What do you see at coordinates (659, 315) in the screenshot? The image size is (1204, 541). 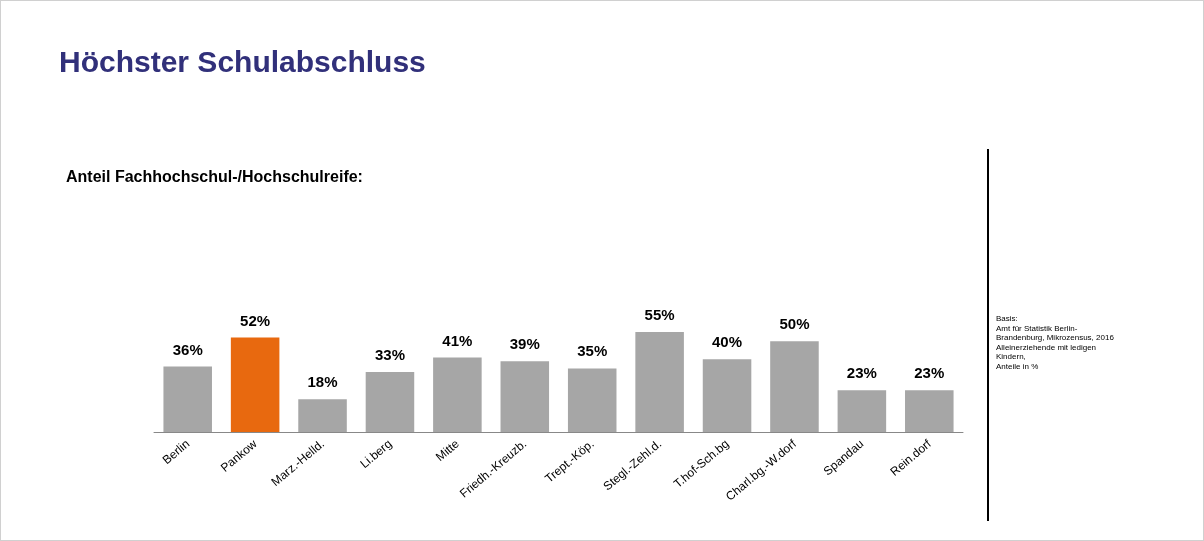 I see `data-label: 55%` at bounding box center [659, 315].